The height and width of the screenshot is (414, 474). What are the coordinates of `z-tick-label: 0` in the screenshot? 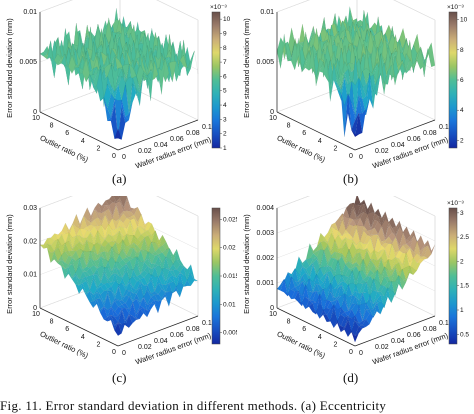 It's located at (35, 112).